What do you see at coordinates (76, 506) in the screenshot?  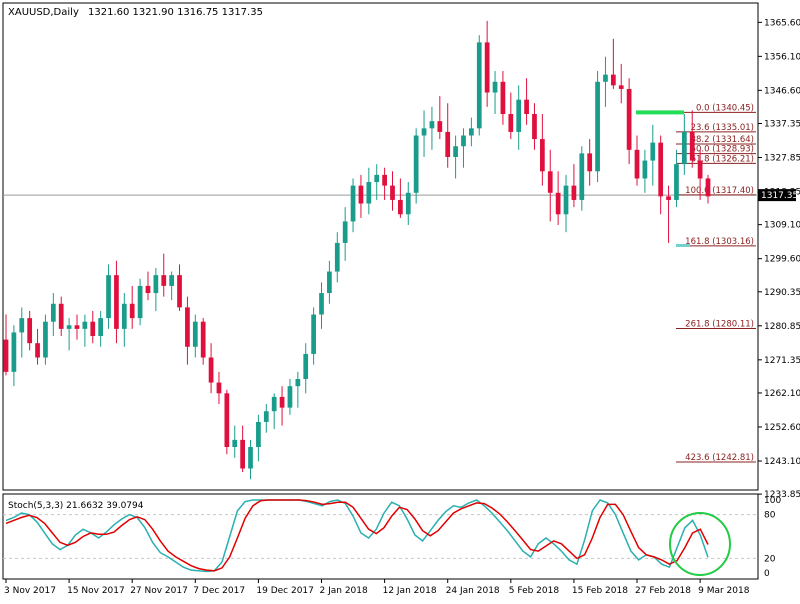 I see `stoch-title: Stoch(5,3,3) 21.6632 39.0794` at bounding box center [76, 506].